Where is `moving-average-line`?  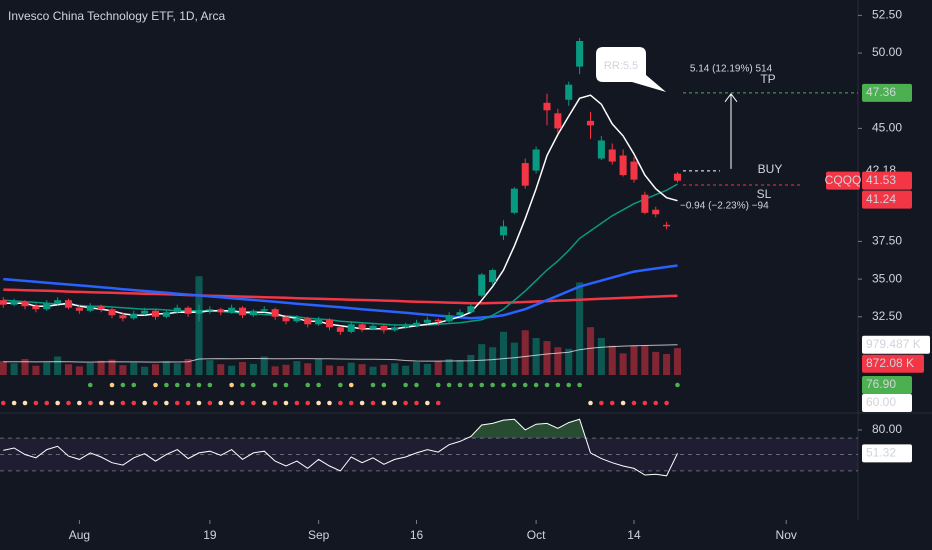 moving-average-line is located at coordinates (340, 292).